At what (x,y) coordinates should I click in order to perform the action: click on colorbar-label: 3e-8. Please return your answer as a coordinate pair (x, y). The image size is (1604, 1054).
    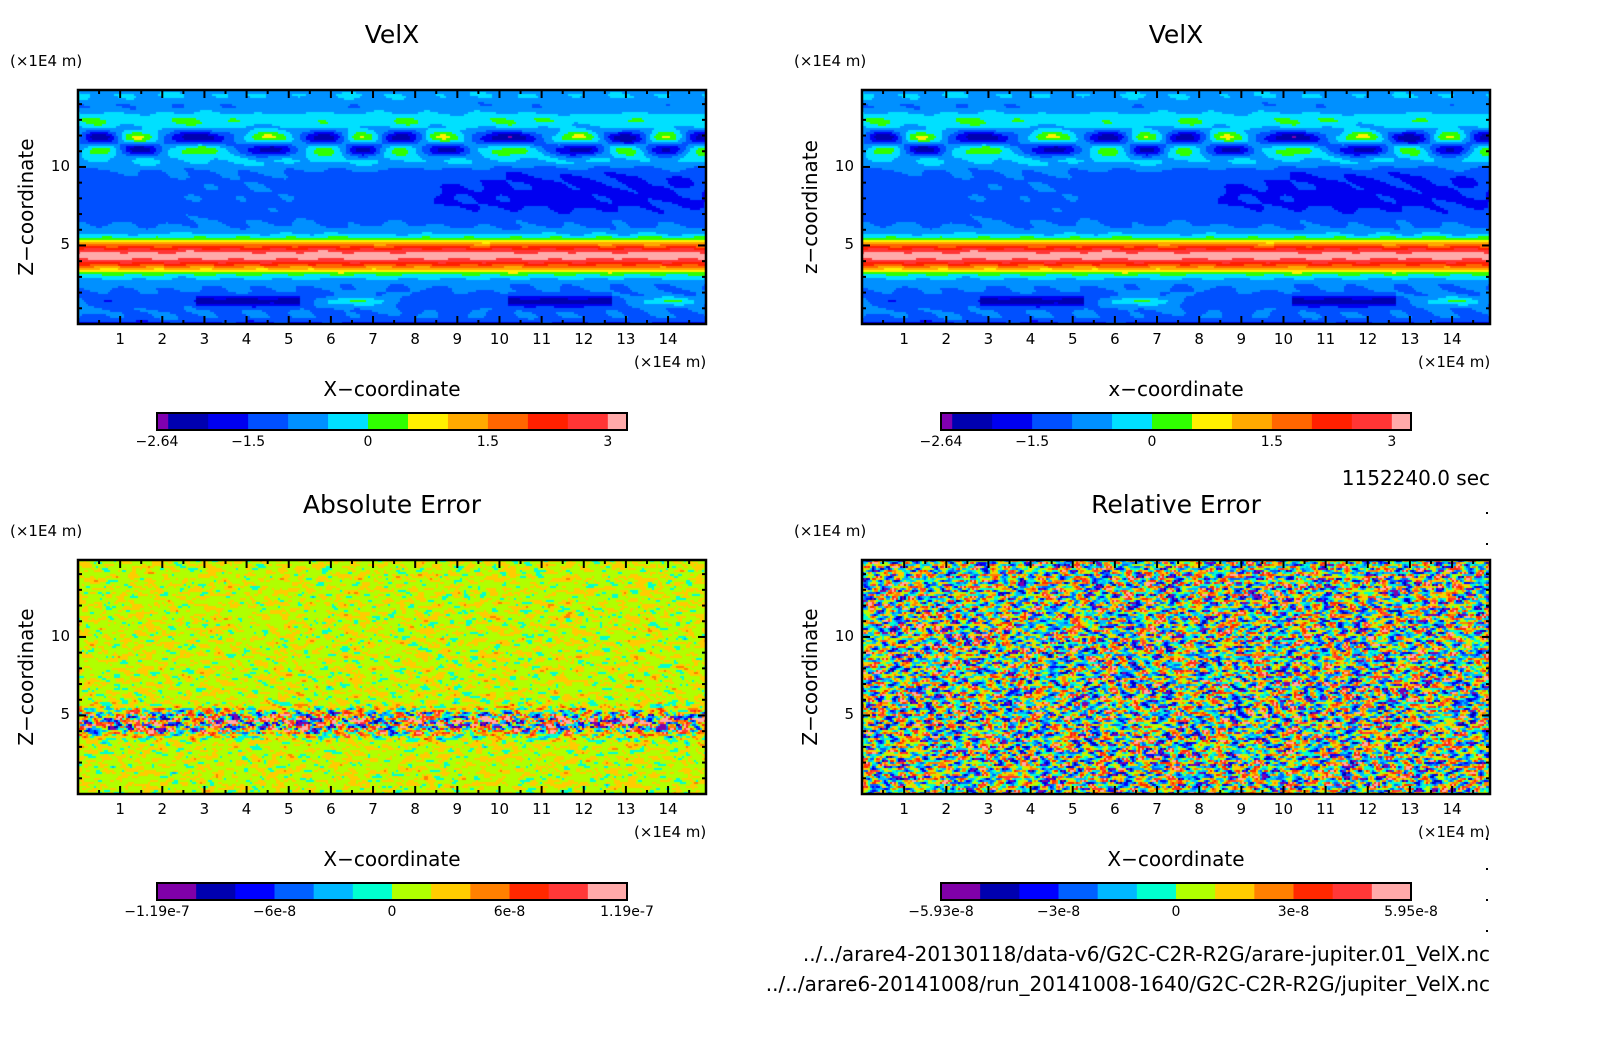
    Looking at the image, I should click on (1293, 912).